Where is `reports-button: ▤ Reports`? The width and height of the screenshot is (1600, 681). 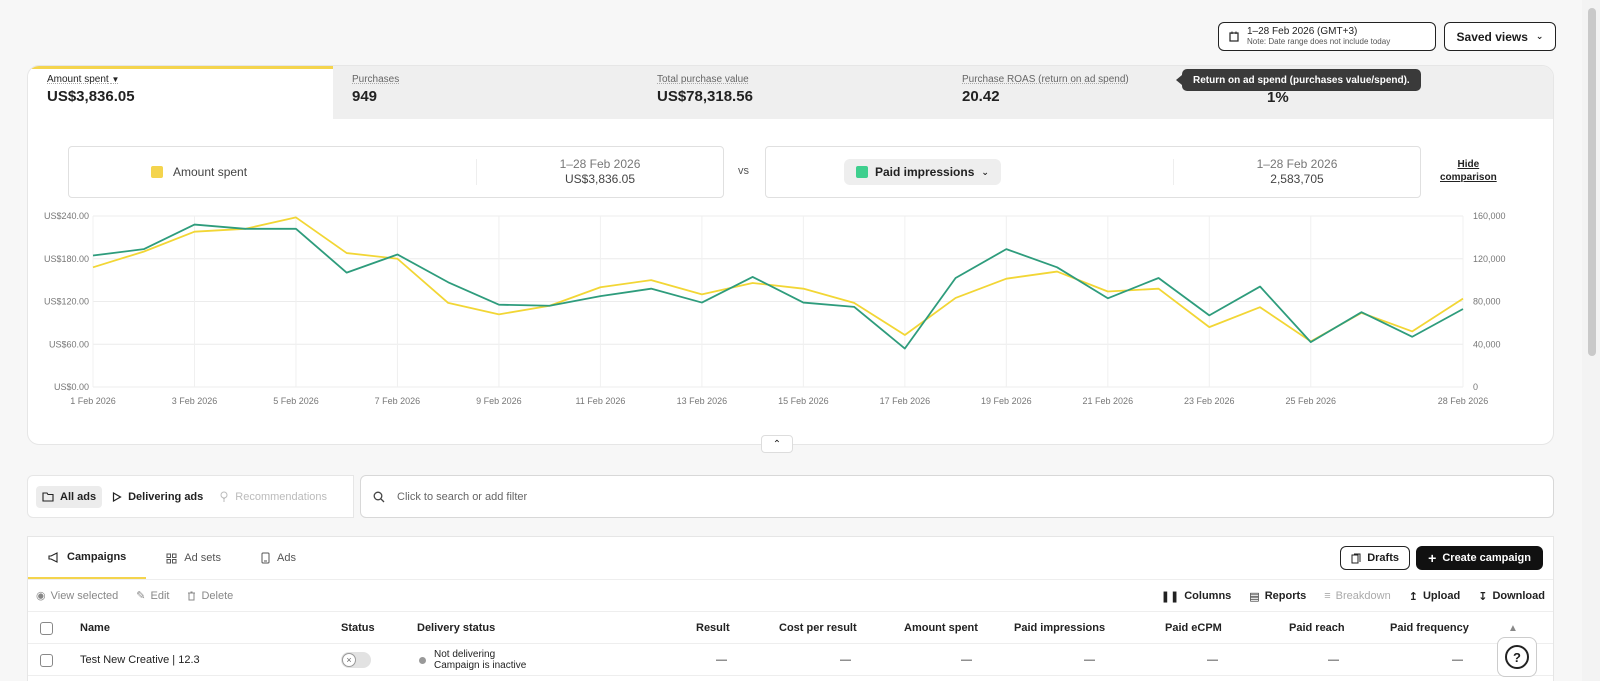
reports-button: ▤ Reports is located at coordinates (1277, 596).